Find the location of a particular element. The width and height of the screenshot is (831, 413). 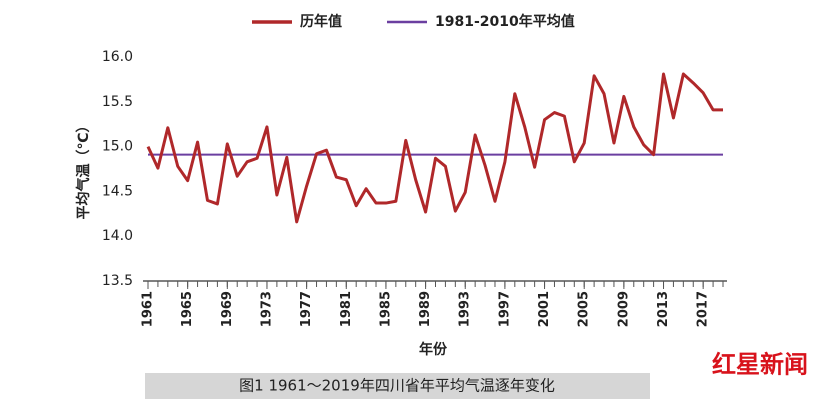

caption-bg is located at coordinates (397, 386).